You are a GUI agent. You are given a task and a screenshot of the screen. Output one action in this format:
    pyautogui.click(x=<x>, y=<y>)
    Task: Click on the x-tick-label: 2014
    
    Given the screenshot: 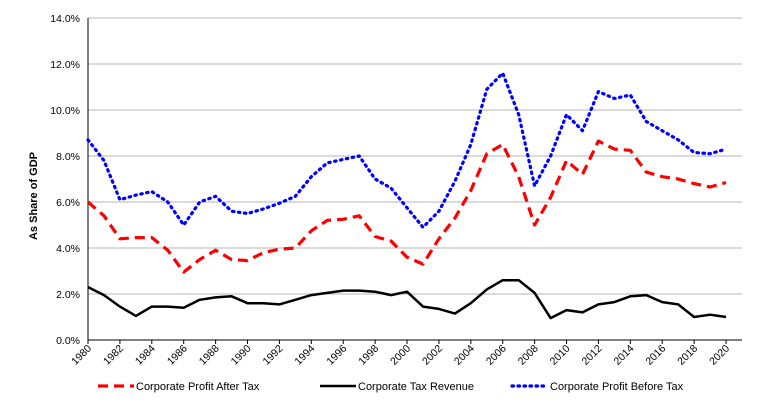 What is the action you would take?
    pyautogui.click(x=623, y=355)
    